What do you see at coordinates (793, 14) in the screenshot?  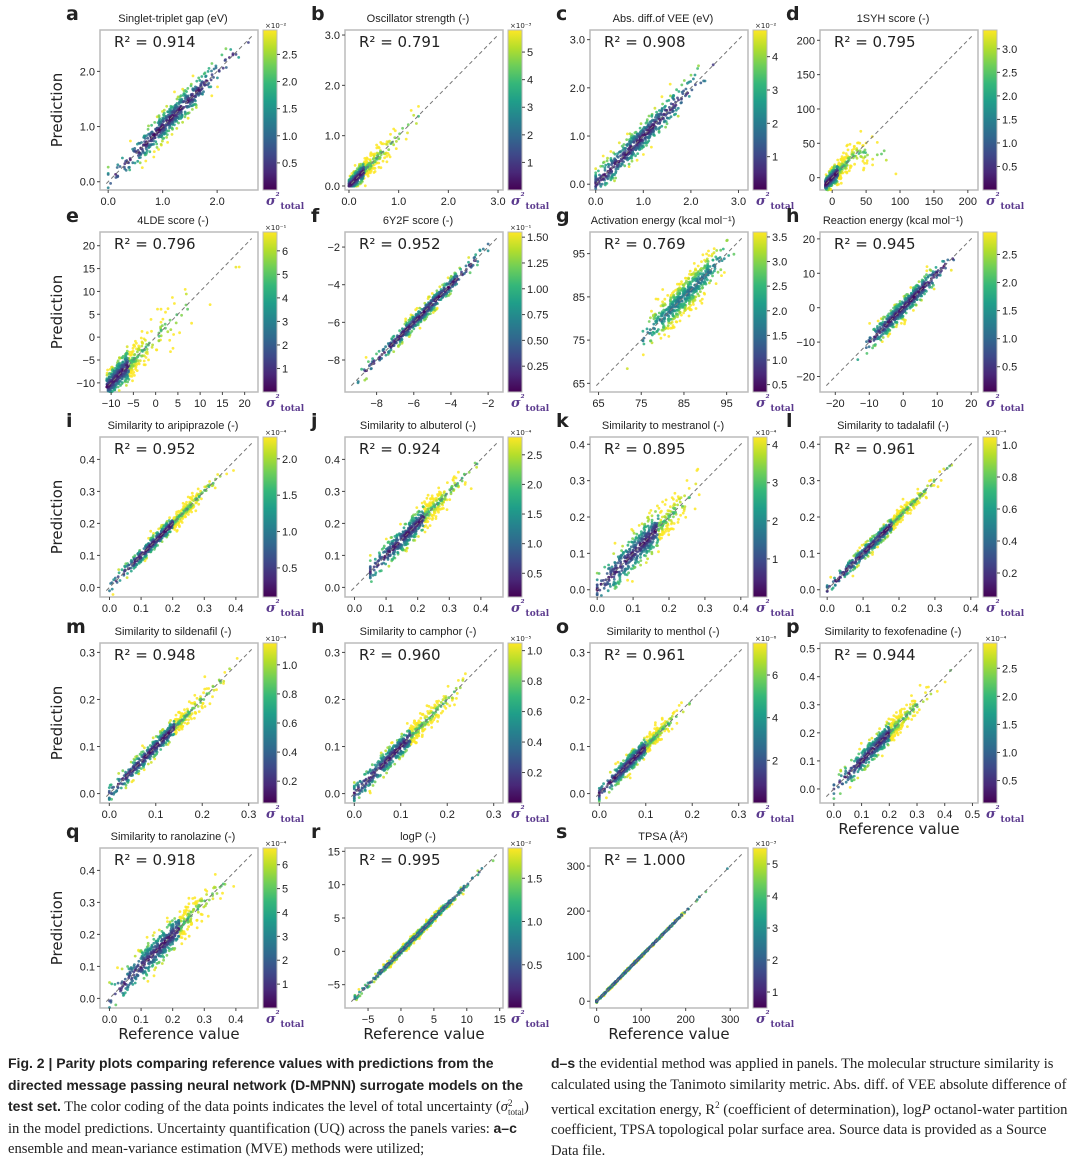 I see `panel-letter: d` at bounding box center [793, 14].